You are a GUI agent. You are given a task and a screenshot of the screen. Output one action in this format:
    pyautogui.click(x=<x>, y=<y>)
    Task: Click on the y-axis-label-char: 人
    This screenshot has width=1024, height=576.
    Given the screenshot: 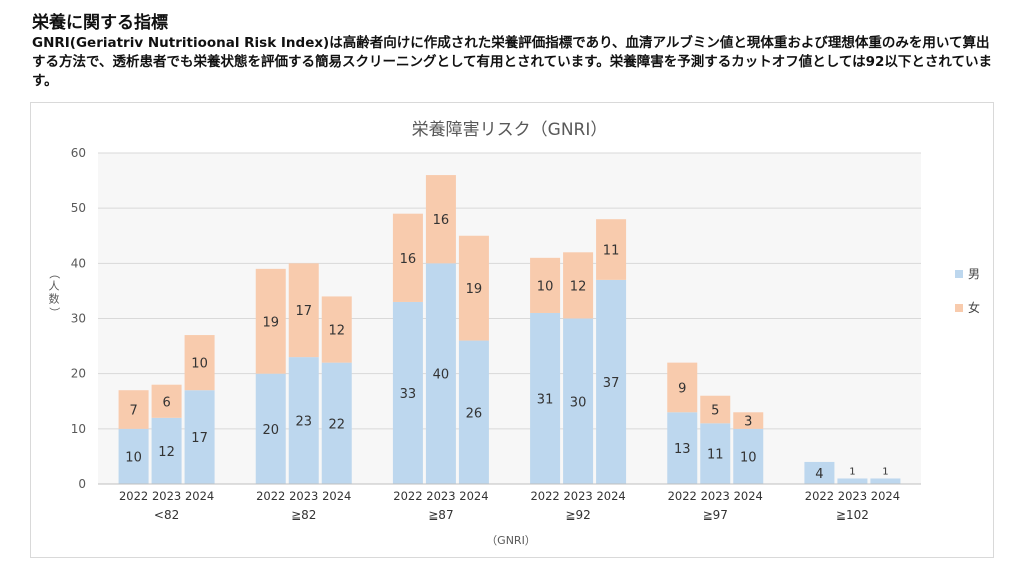 What is the action you would take?
    pyautogui.click(x=54, y=286)
    